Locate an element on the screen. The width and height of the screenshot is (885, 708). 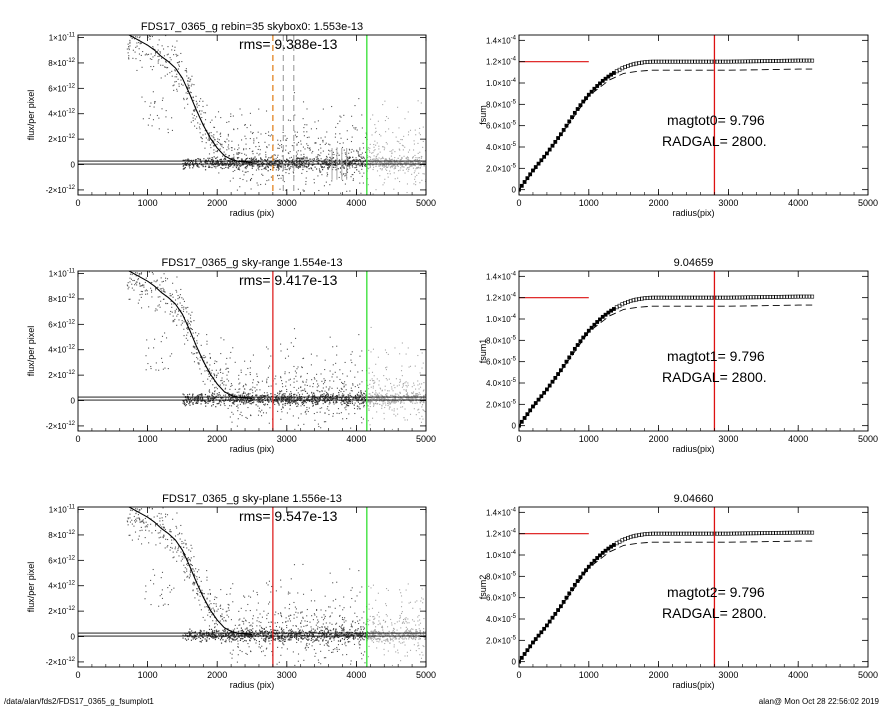
y-tick-label: -2×10⁻¹² is located at coordinates (61, 426).